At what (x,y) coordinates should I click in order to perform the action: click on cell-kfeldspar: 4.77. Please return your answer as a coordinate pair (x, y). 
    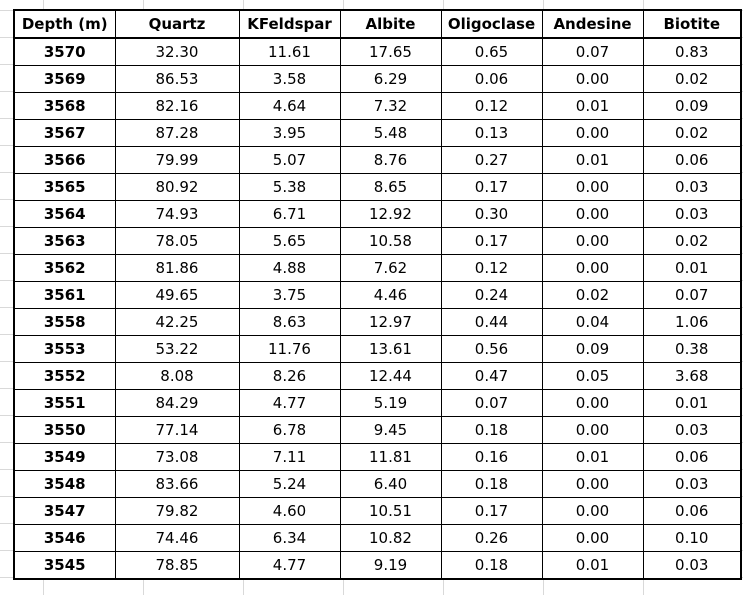
    Looking at the image, I should click on (289, 403).